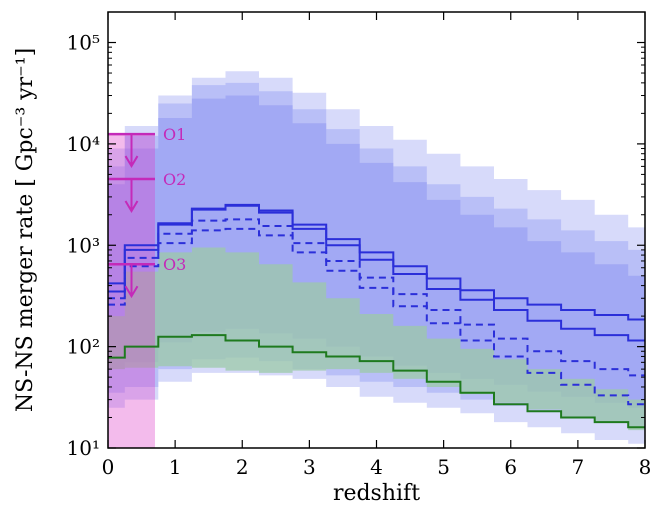 The image size is (652, 508). What do you see at coordinates (83, 144) in the screenshot?
I see `y-tick-label: 10⁴` at bounding box center [83, 144].